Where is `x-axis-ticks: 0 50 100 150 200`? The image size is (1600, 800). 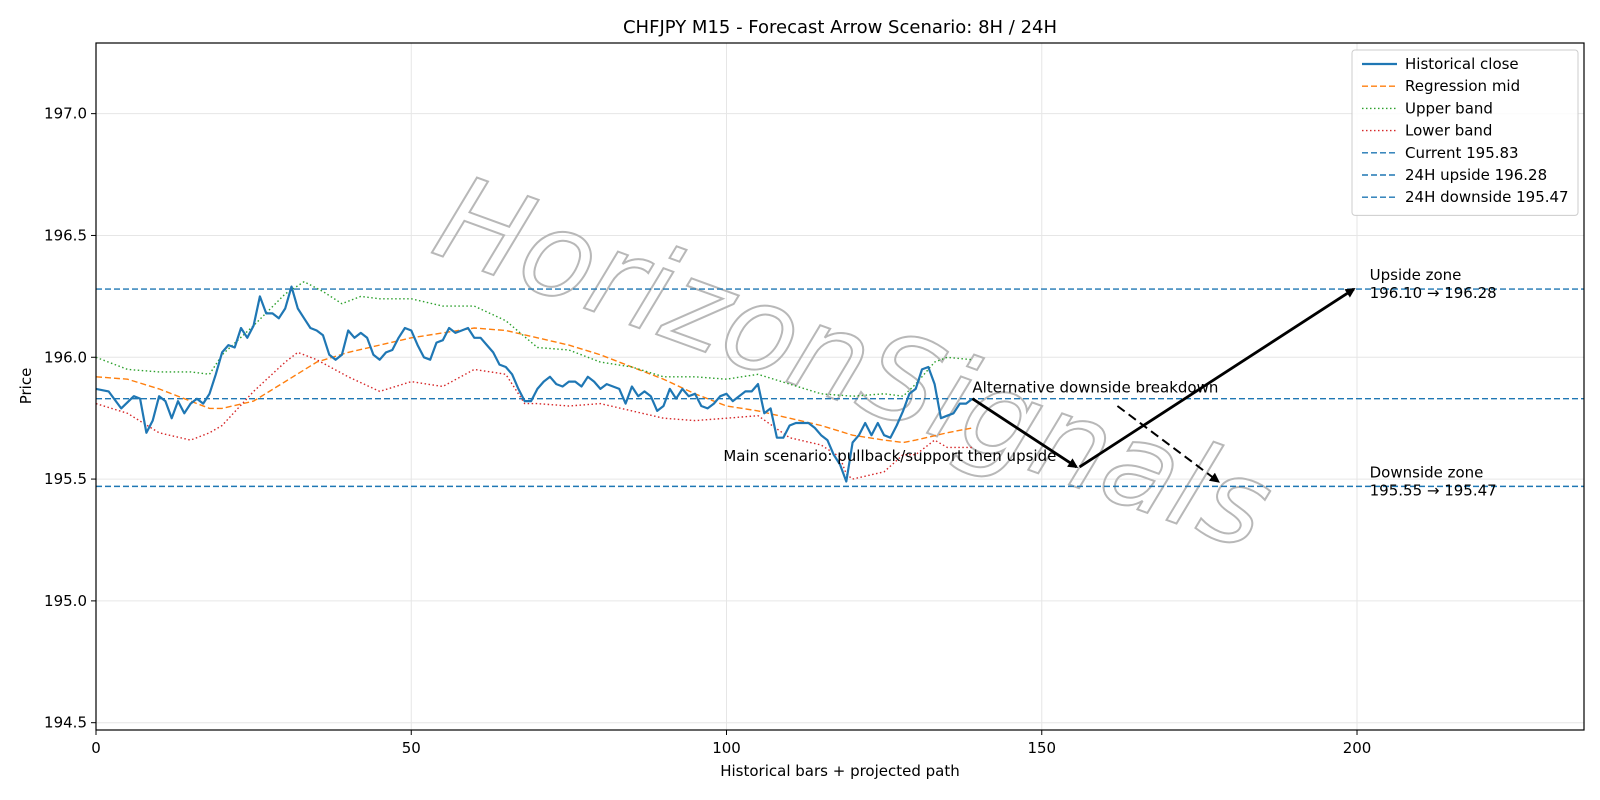 x-axis-ticks: 0 50 100 150 200 is located at coordinates (731, 743).